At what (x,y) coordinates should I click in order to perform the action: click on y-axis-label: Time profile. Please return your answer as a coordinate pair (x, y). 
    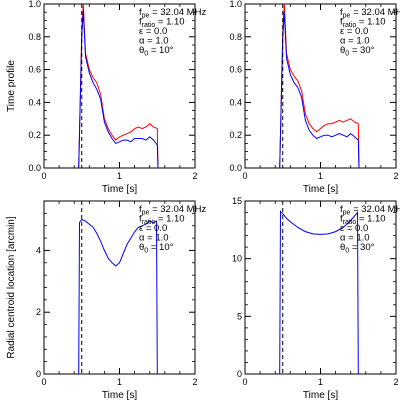
    Looking at the image, I should click on (11, 86).